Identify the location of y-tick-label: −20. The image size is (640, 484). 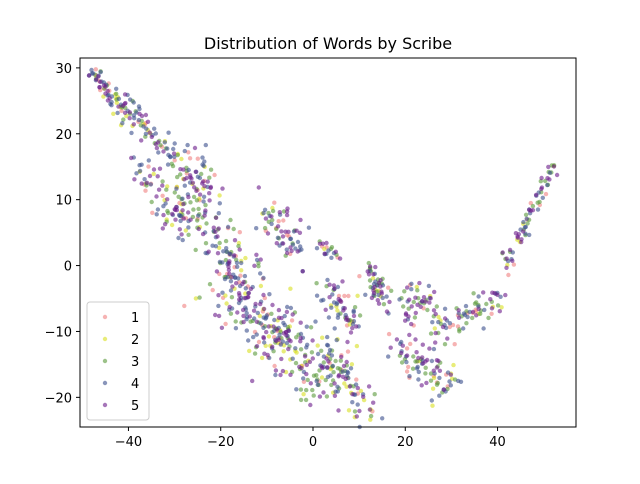
(58, 398).